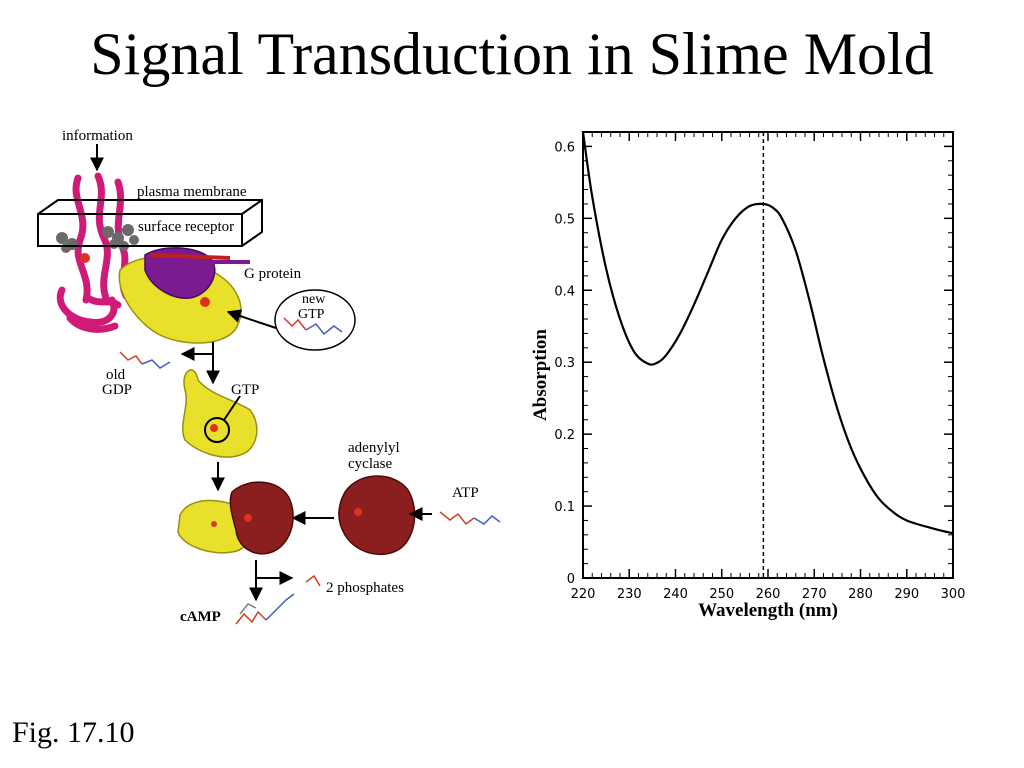 Image resolution: width=1024 pixels, height=768 pixels. What do you see at coordinates (571, 579) in the screenshot?
I see `y-tick-label: 0` at bounding box center [571, 579].